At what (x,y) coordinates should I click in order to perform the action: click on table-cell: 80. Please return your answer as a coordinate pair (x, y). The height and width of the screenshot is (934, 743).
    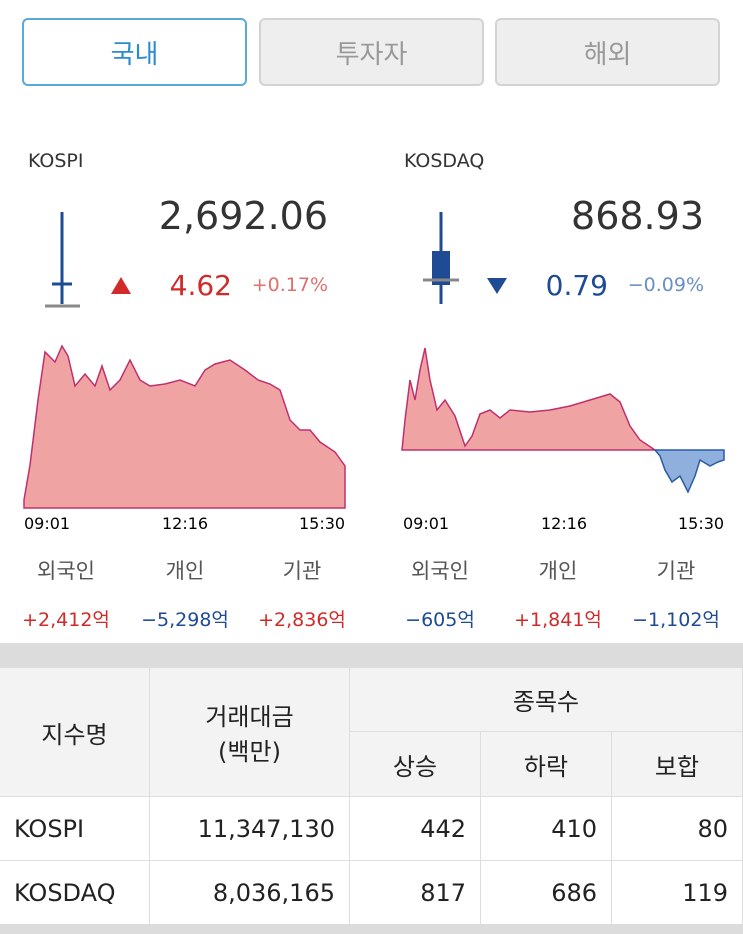
    Looking at the image, I should click on (677, 829).